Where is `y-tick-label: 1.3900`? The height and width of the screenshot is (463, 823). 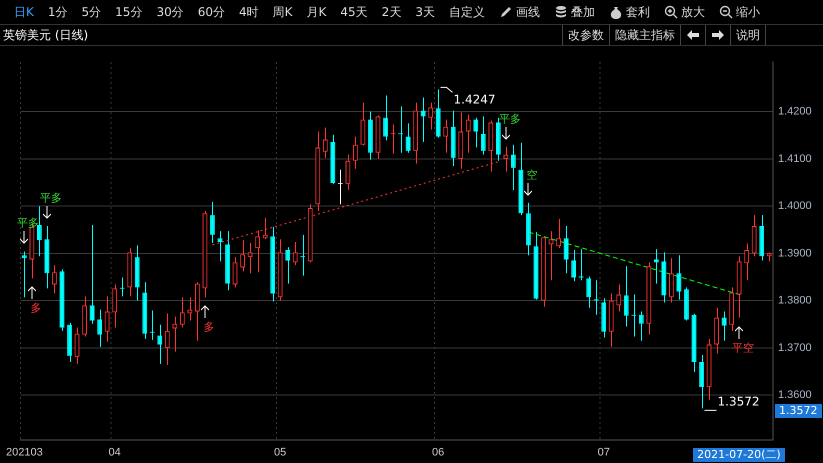
y-tick-label: 1.3900 is located at coordinates (795, 253).